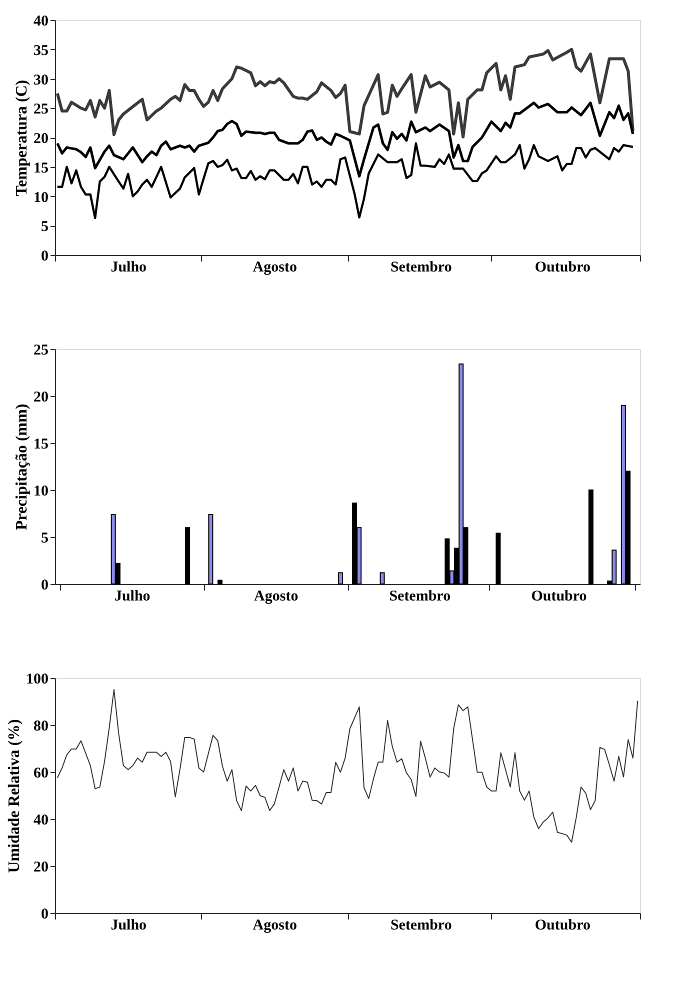  What do you see at coordinates (22, 467) in the screenshot?
I see `y-axis-title: Precipitação (mm)` at bounding box center [22, 467].